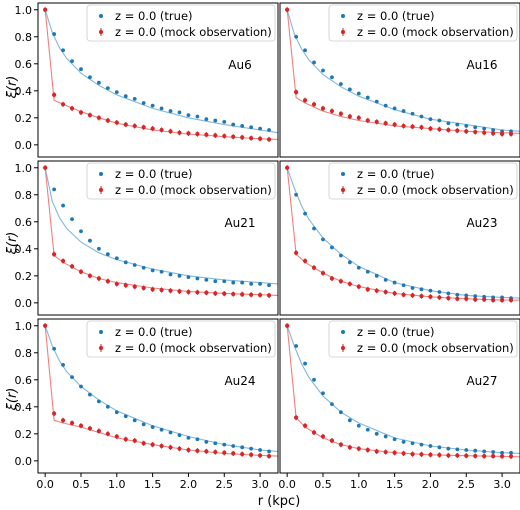  Describe the element at coordinates (158, 238) in the screenshot. I see `axes-frame` at that location.